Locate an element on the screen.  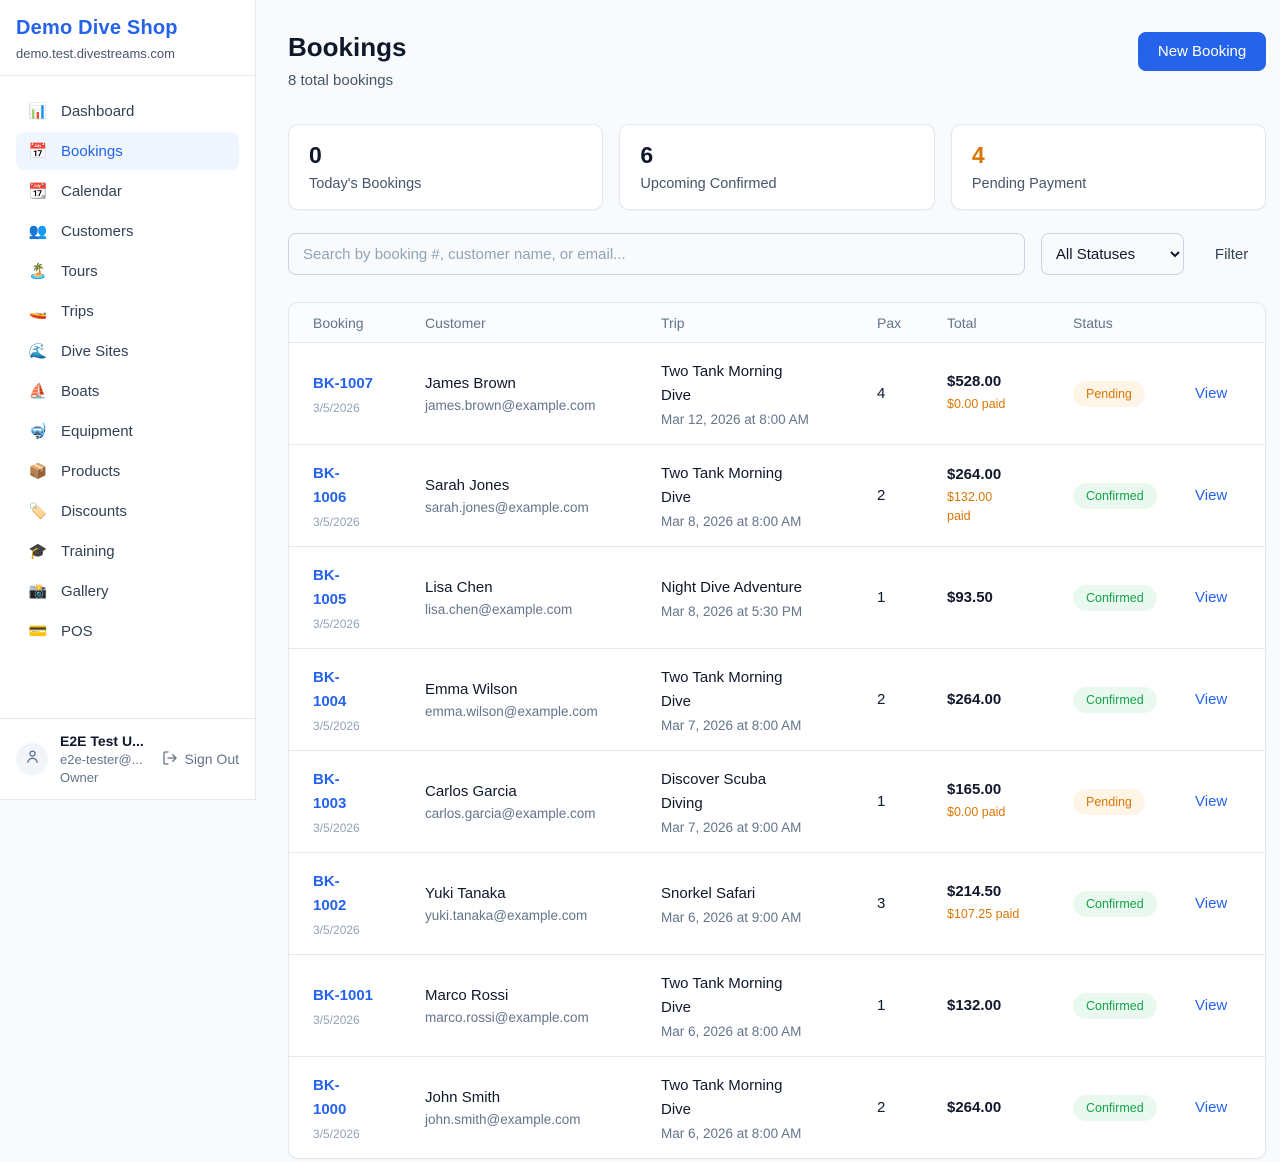
trip-datetime: Mar 8, 2026 at 8:00 AM is located at coordinates (731, 521).